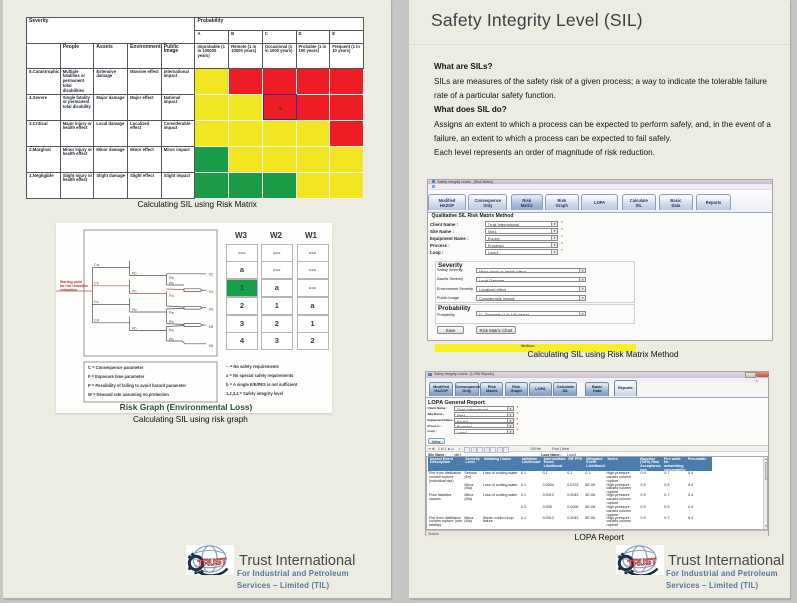 The height and width of the screenshot is (603, 797). What do you see at coordinates (96, 284) in the screenshot?
I see `svg-text: Cb` at bounding box center [96, 284].